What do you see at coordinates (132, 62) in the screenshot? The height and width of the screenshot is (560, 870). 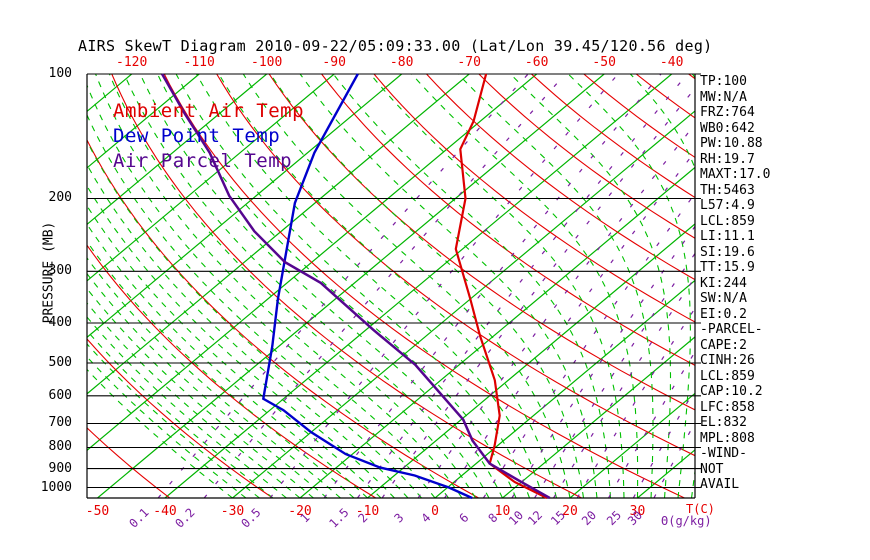 I see `top-temp-tick-label: -120` at bounding box center [132, 62].